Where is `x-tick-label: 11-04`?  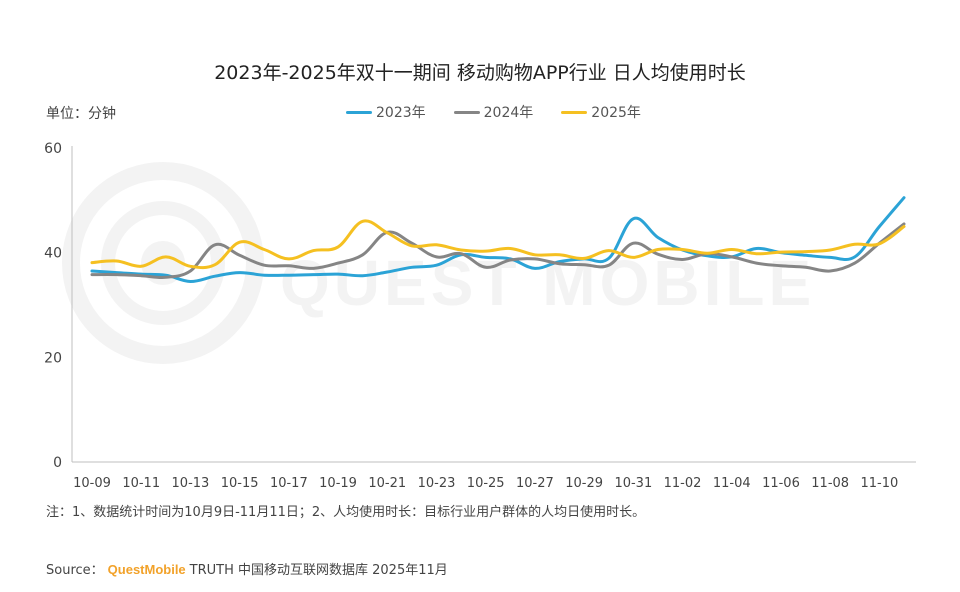
x-tick-label: 11-04 is located at coordinates (732, 483).